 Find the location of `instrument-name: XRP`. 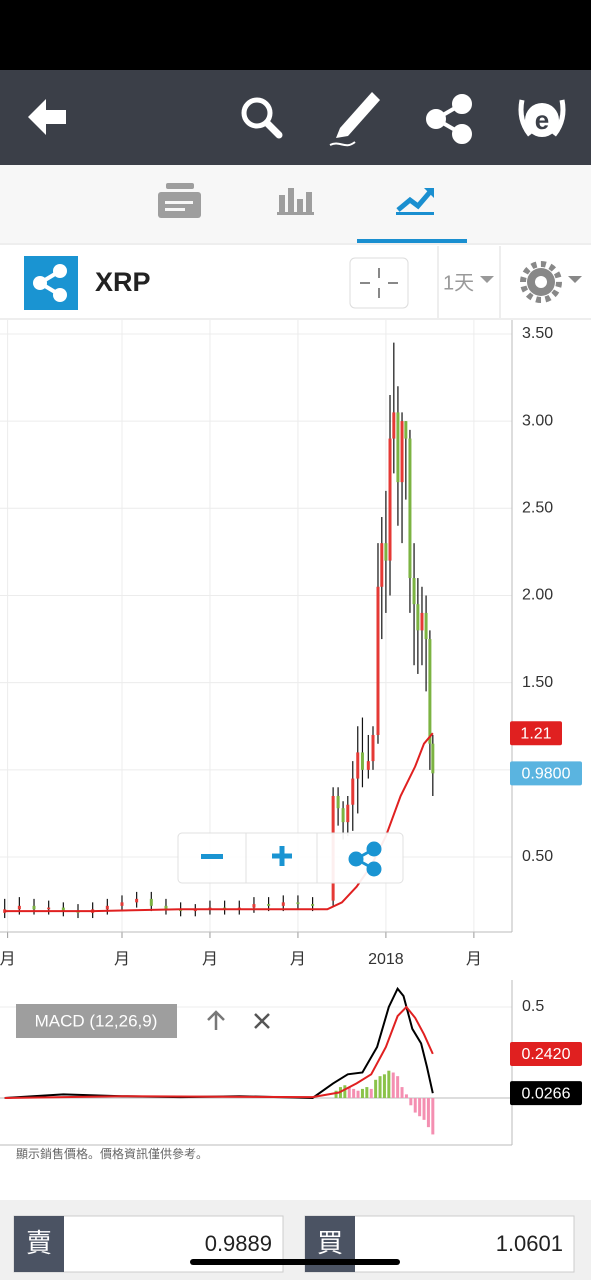

instrument-name: XRP is located at coordinates (123, 282).